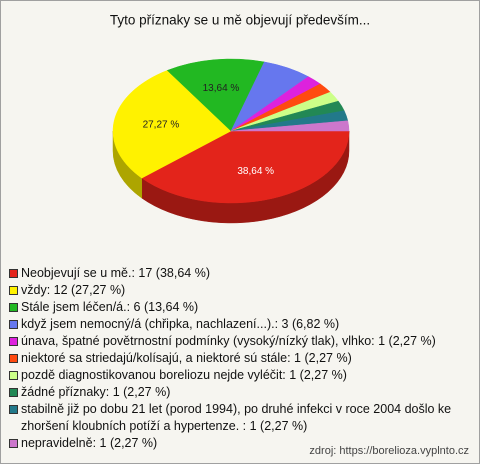 The width and height of the screenshot is (480, 464). I want to click on value-label: 13,64 %, so click(221, 88).